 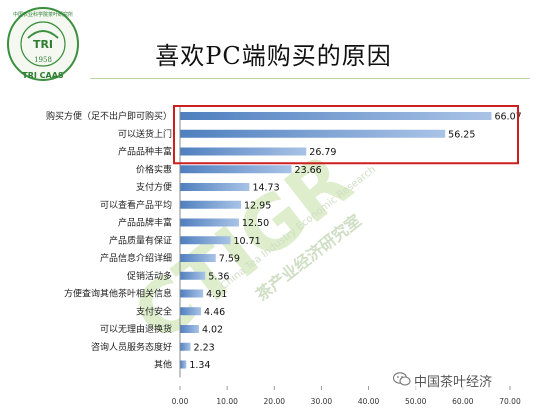 I want to click on data-label: 12.95, so click(x=257, y=205).